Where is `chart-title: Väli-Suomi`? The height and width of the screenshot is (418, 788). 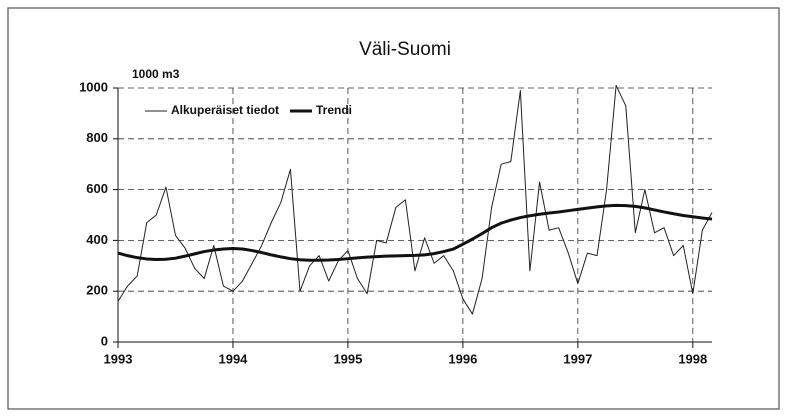
chart-title: Väli-Suomi is located at coordinates (405, 49).